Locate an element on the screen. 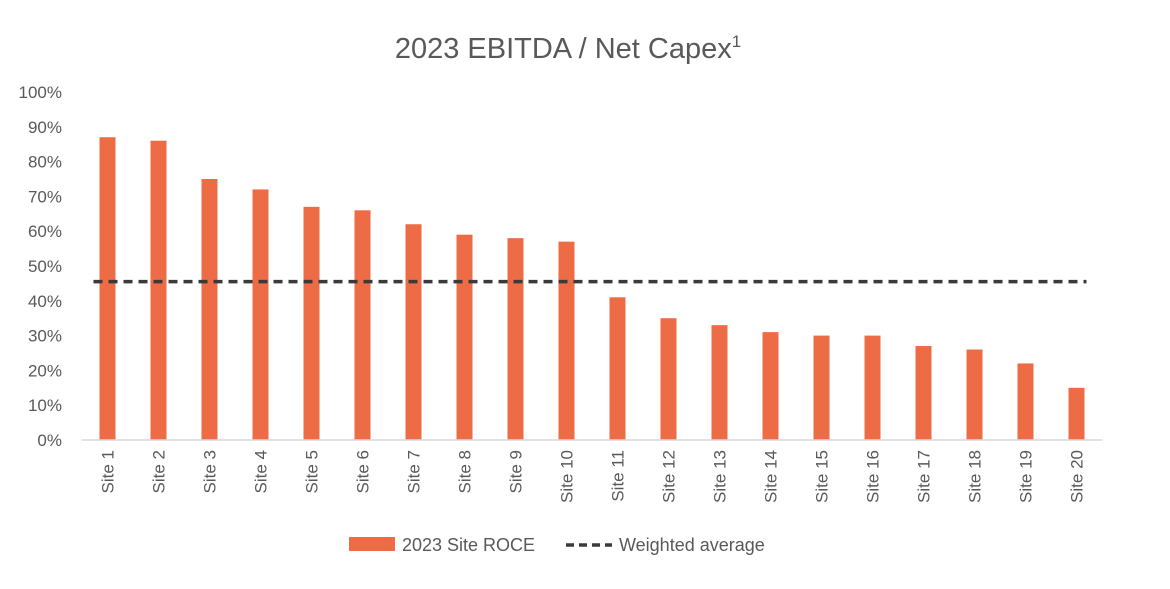 This screenshot has width=1170, height=589. legend-label-roce: 2023 Site ROCE is located at coordinates (468, 545).